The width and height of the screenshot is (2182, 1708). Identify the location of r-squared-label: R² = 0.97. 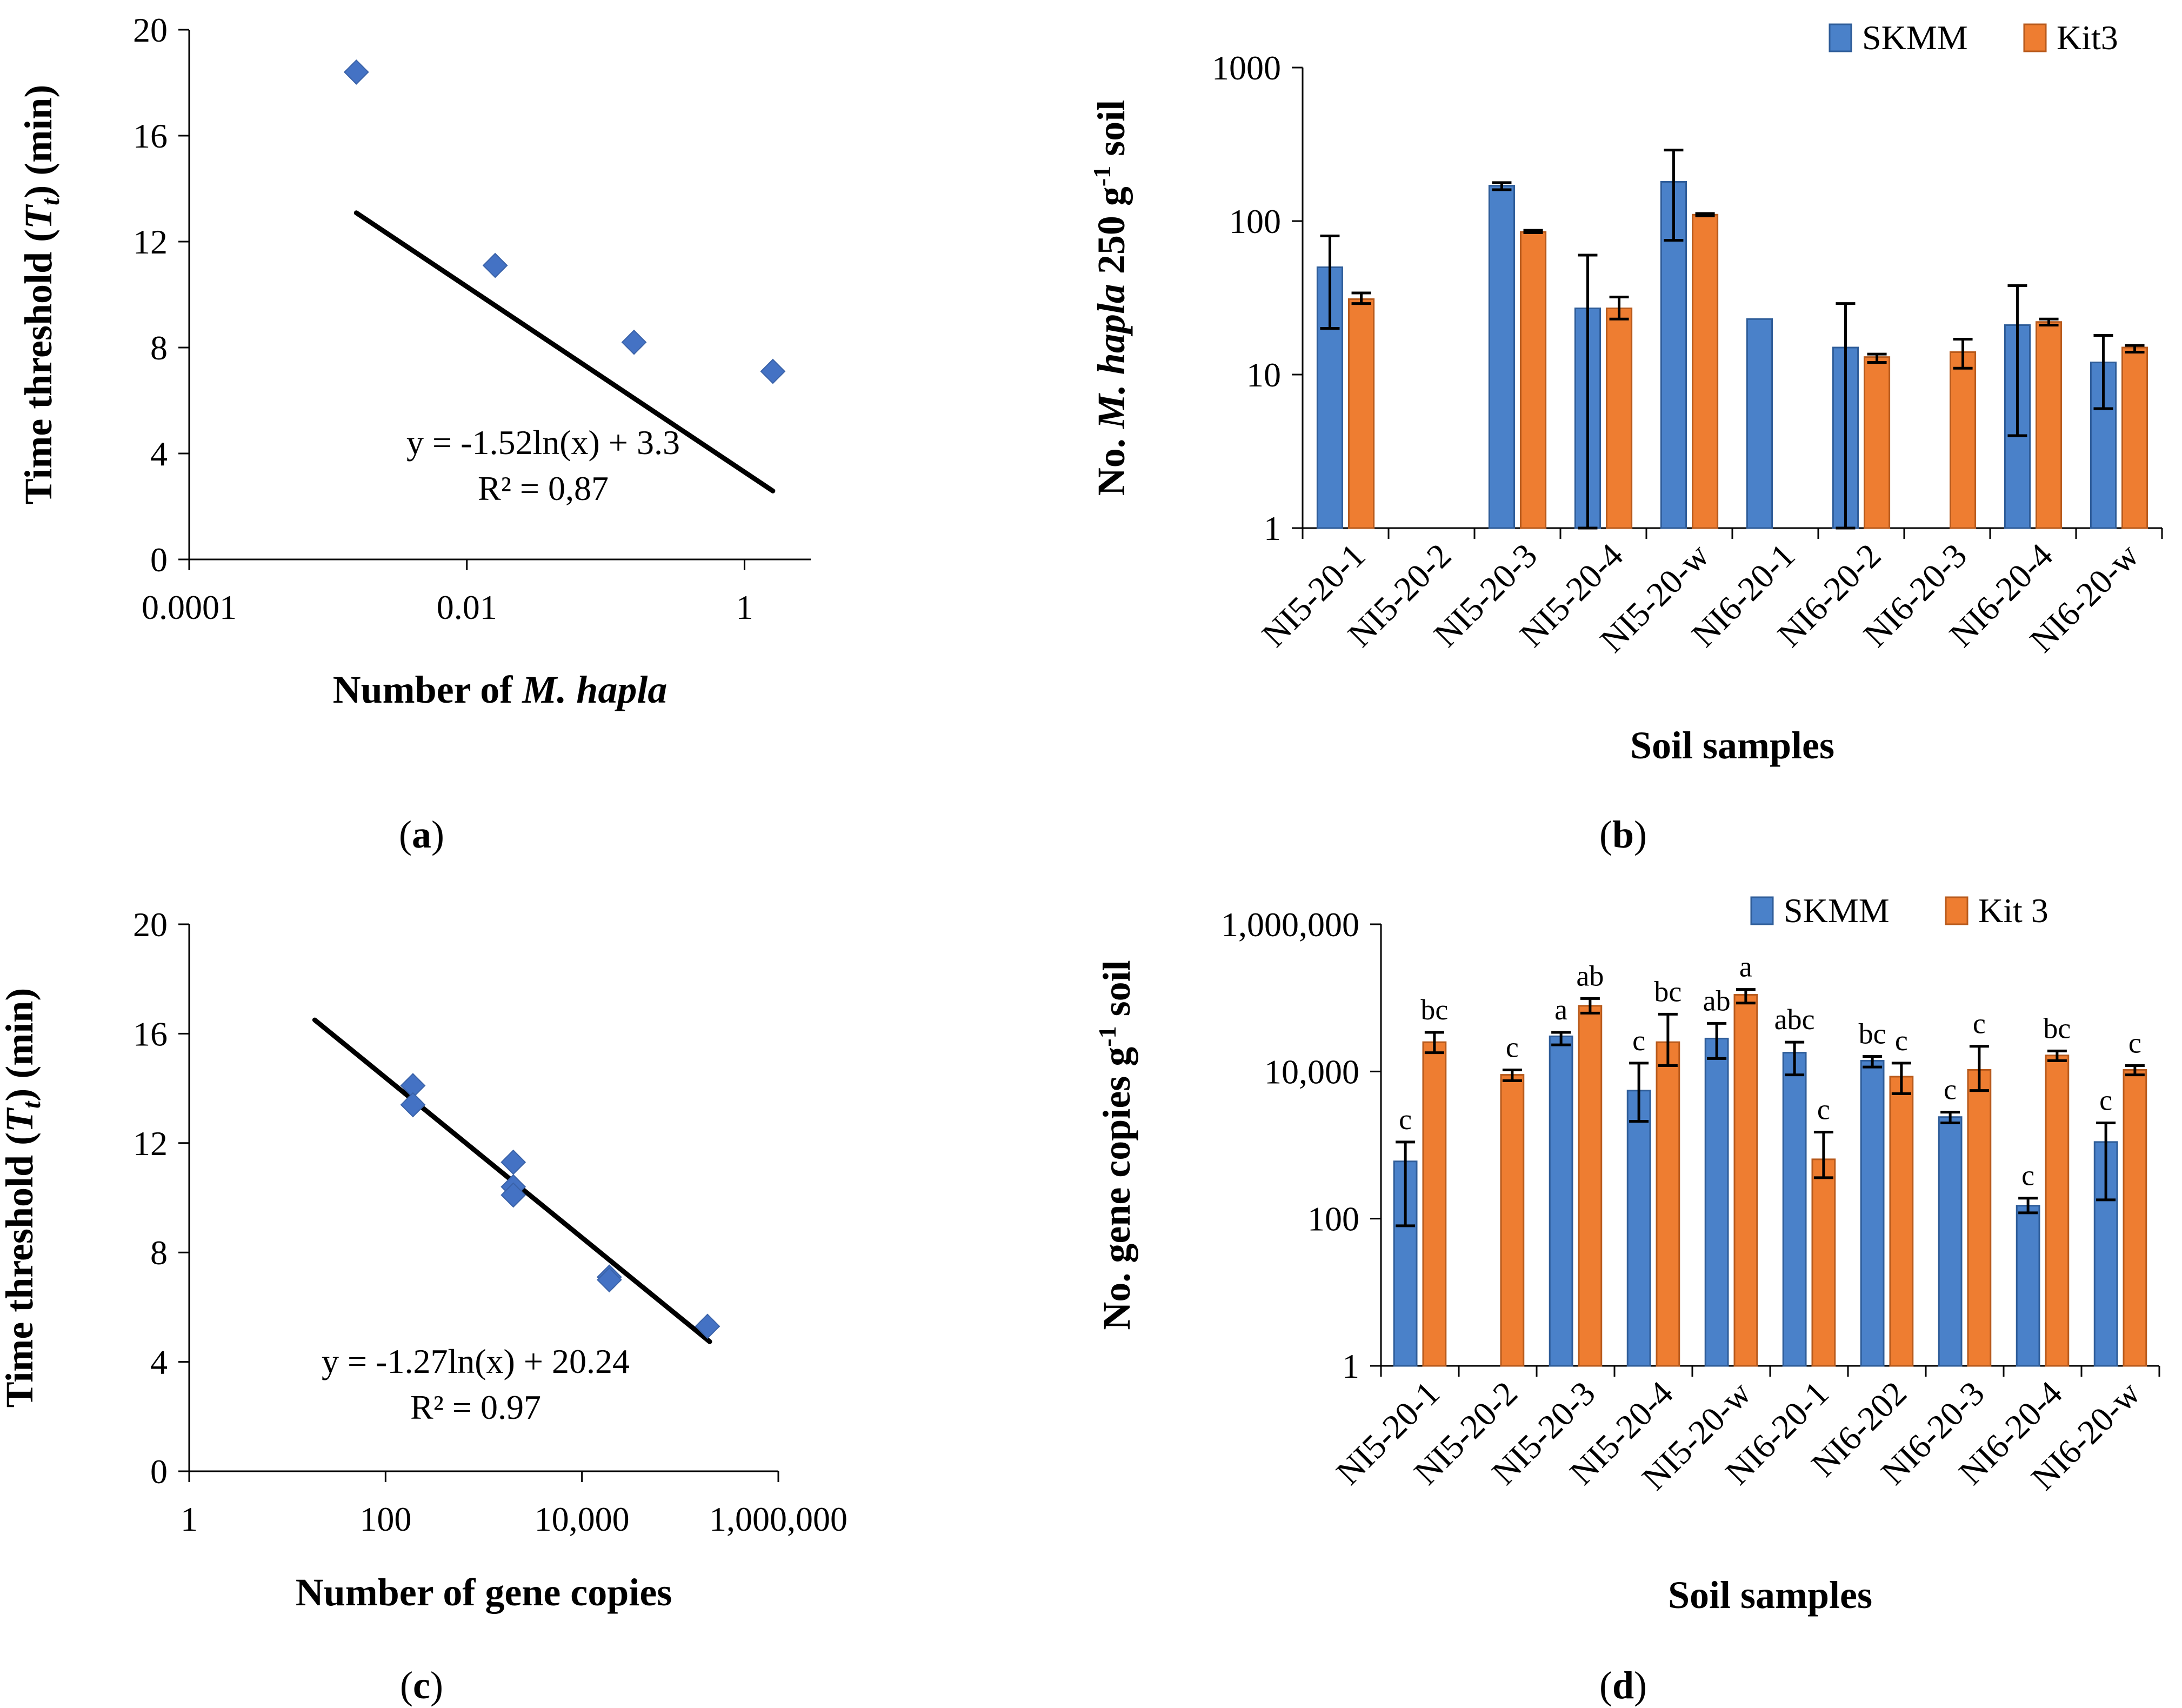
(475, 1407).